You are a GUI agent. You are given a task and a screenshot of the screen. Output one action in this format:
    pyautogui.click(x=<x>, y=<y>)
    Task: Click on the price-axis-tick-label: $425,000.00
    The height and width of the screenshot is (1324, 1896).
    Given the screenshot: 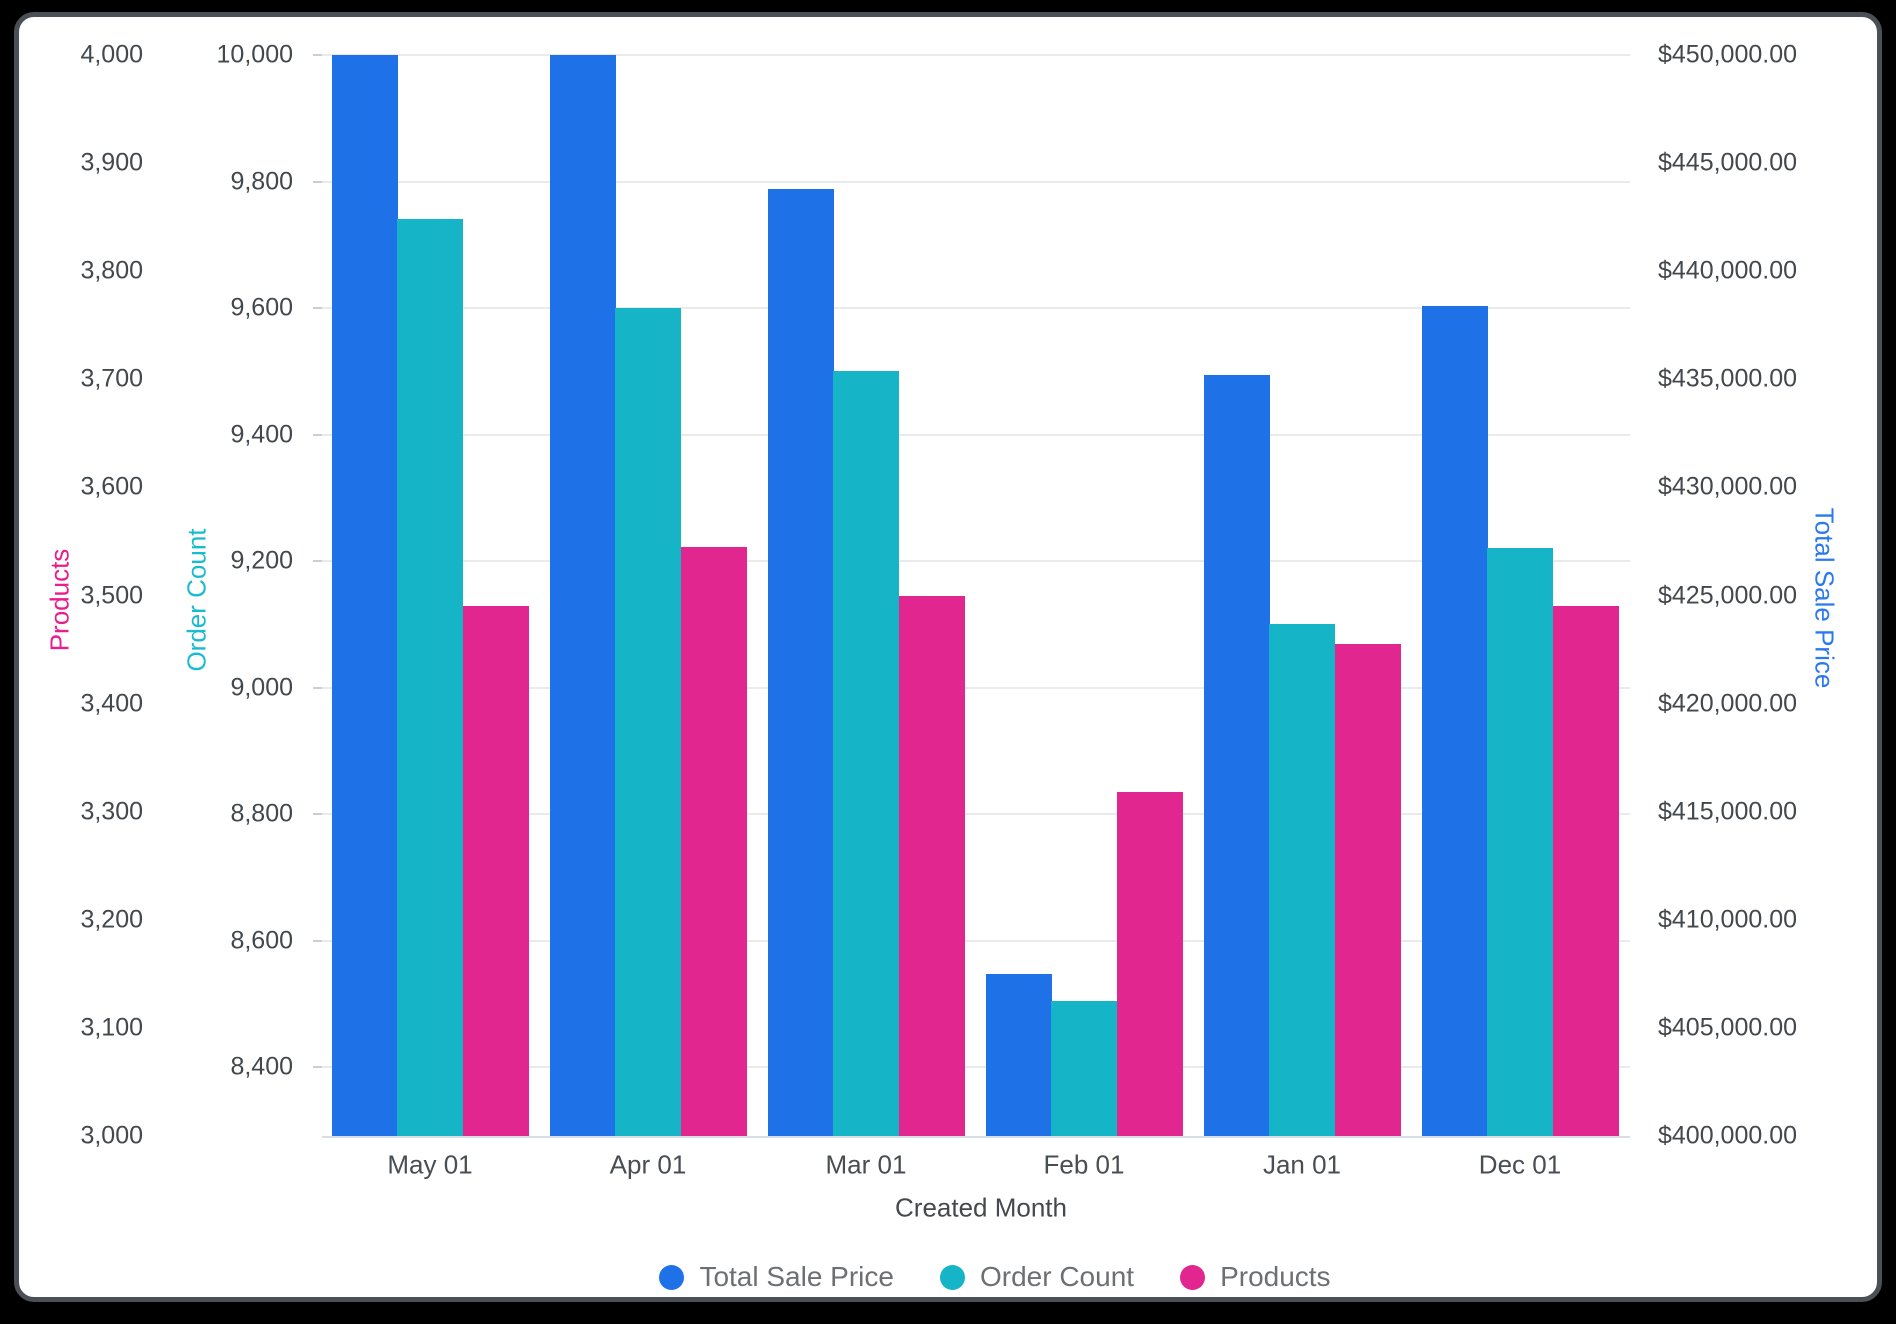 What is the action you would take?
    pyautogui.click(x=1728, y=595)
    